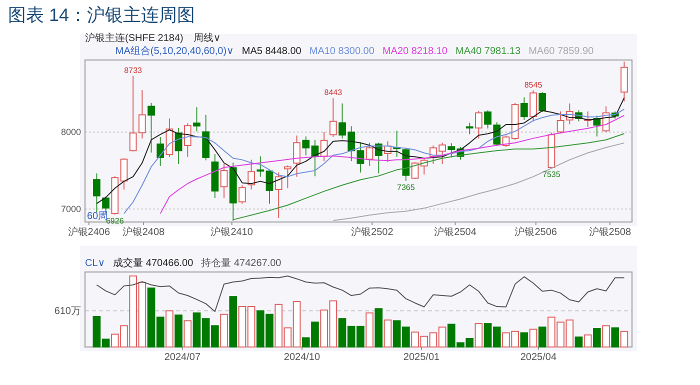  What do you see at coordinates (70, 209) in the screenshot?
I see `y-tick-label: 7000` at bounding box center [70, 209].